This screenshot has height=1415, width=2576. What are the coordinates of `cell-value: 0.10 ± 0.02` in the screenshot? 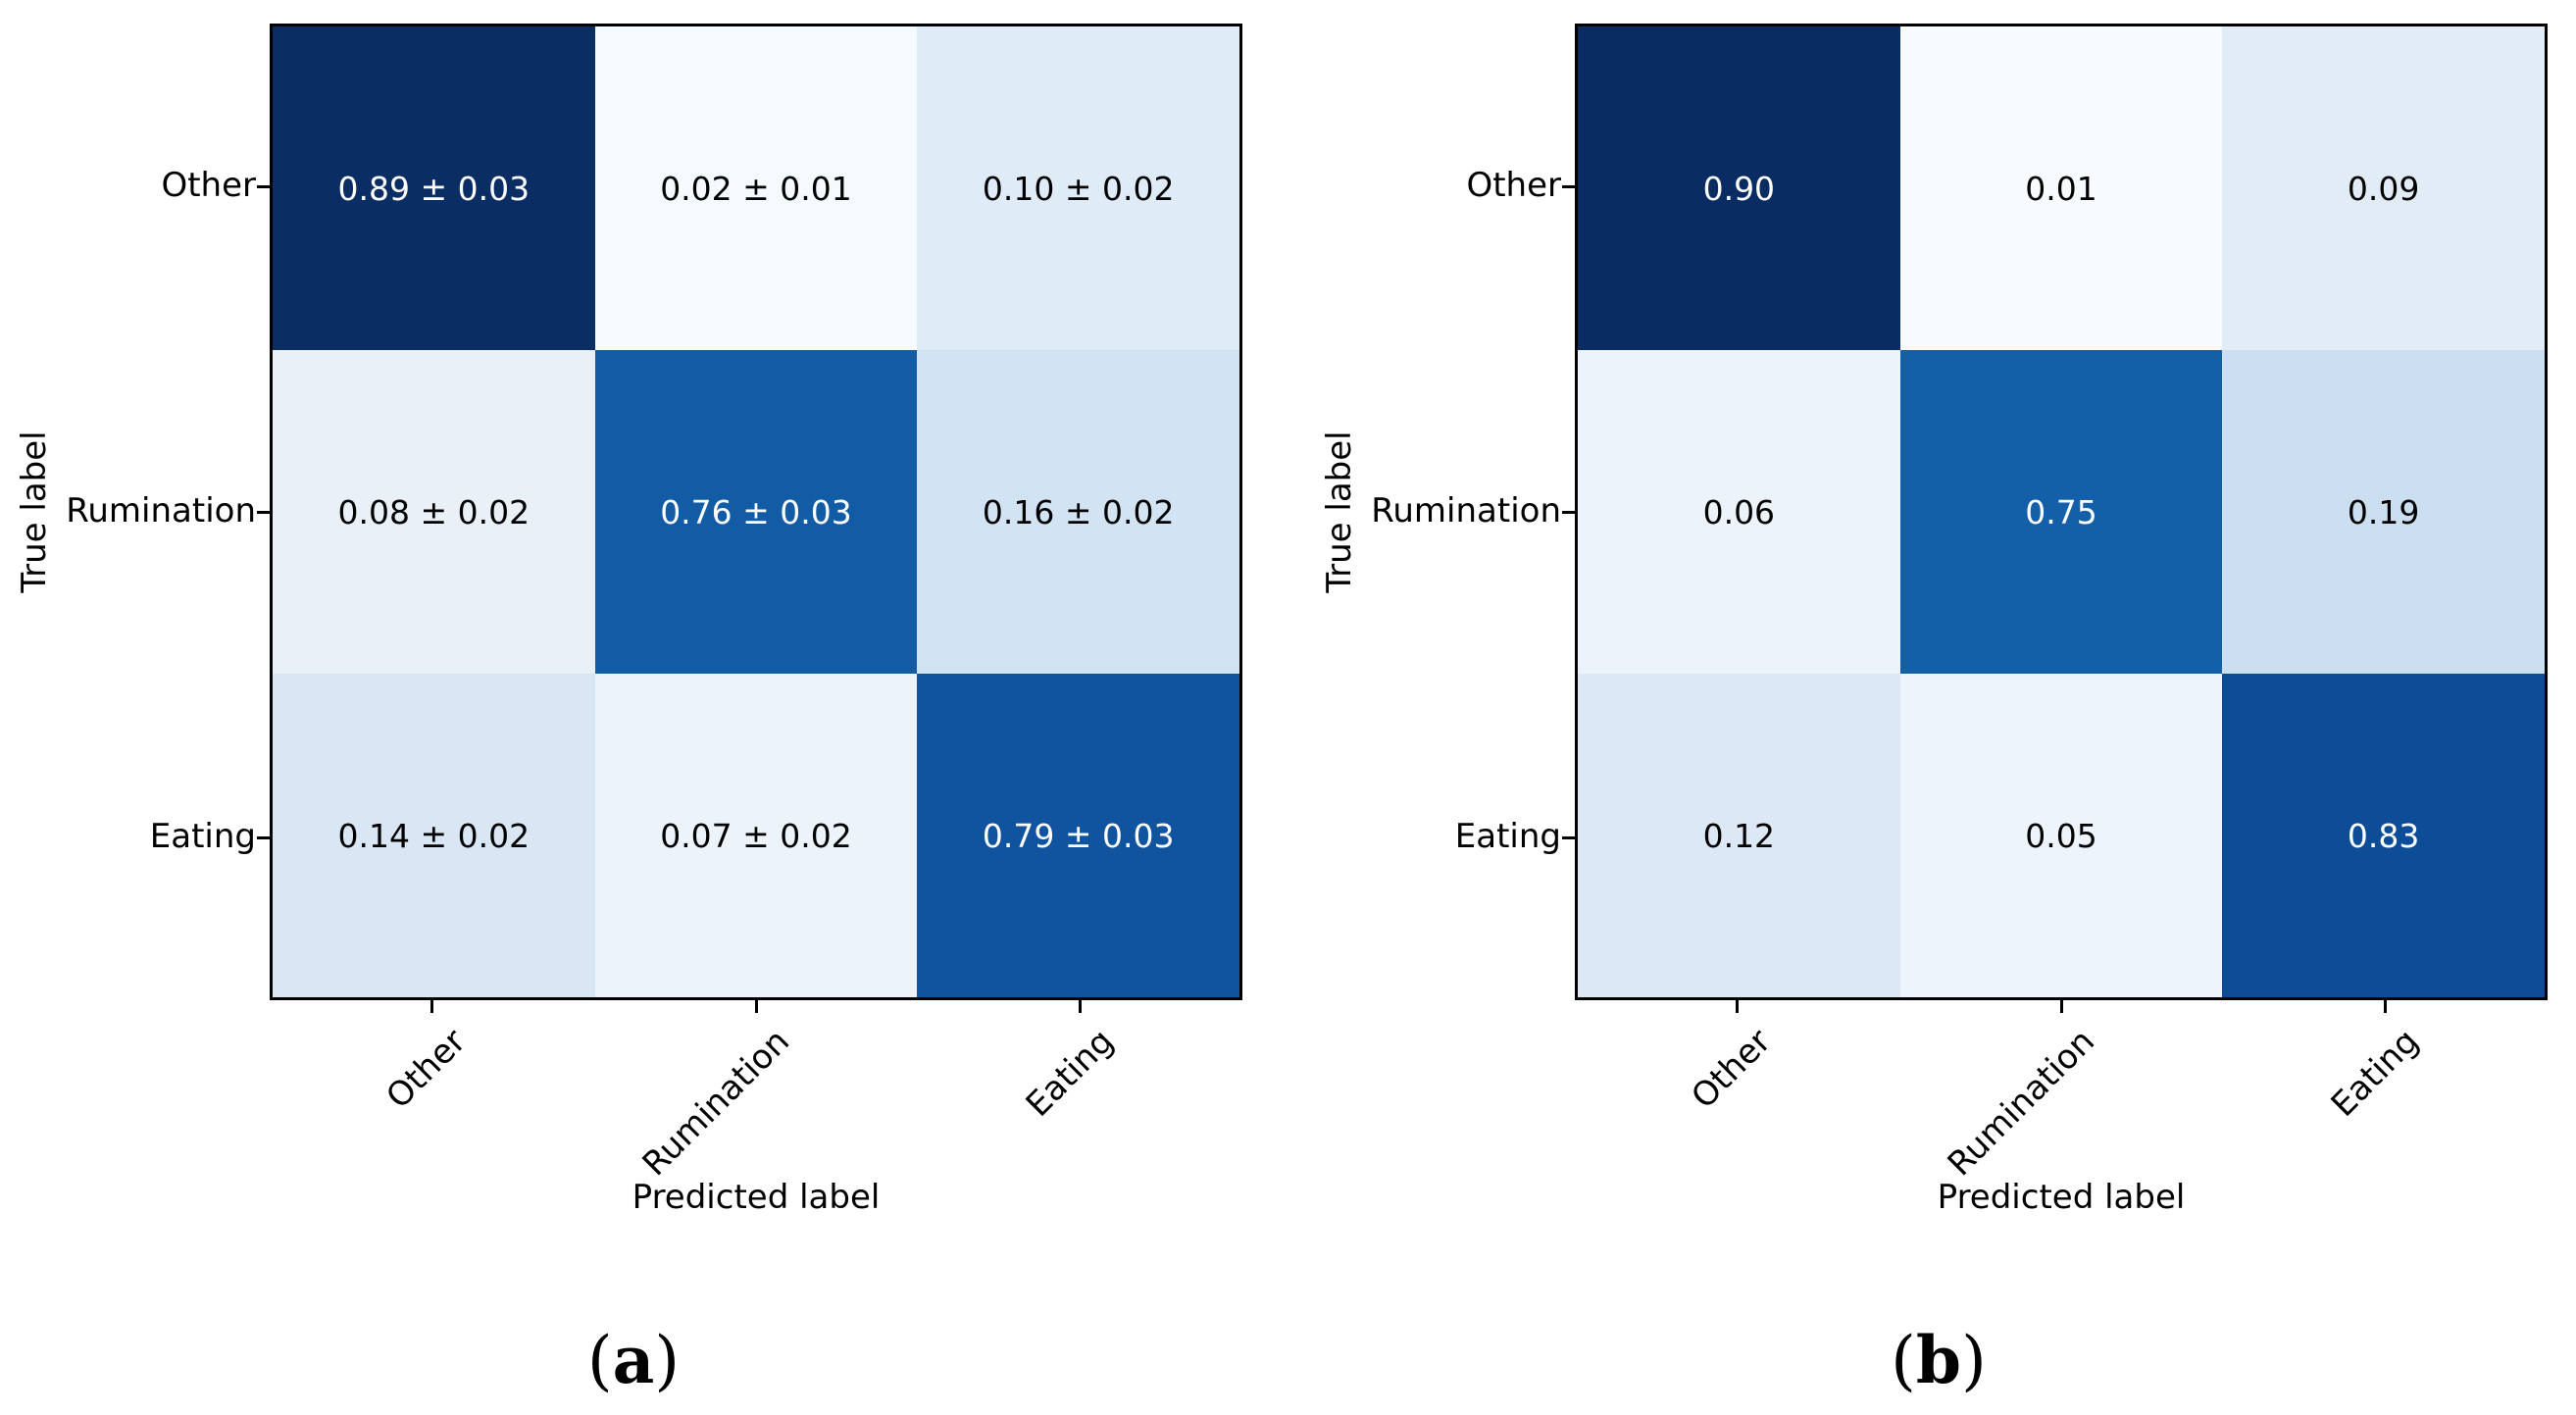 It's located at (1078, 188).